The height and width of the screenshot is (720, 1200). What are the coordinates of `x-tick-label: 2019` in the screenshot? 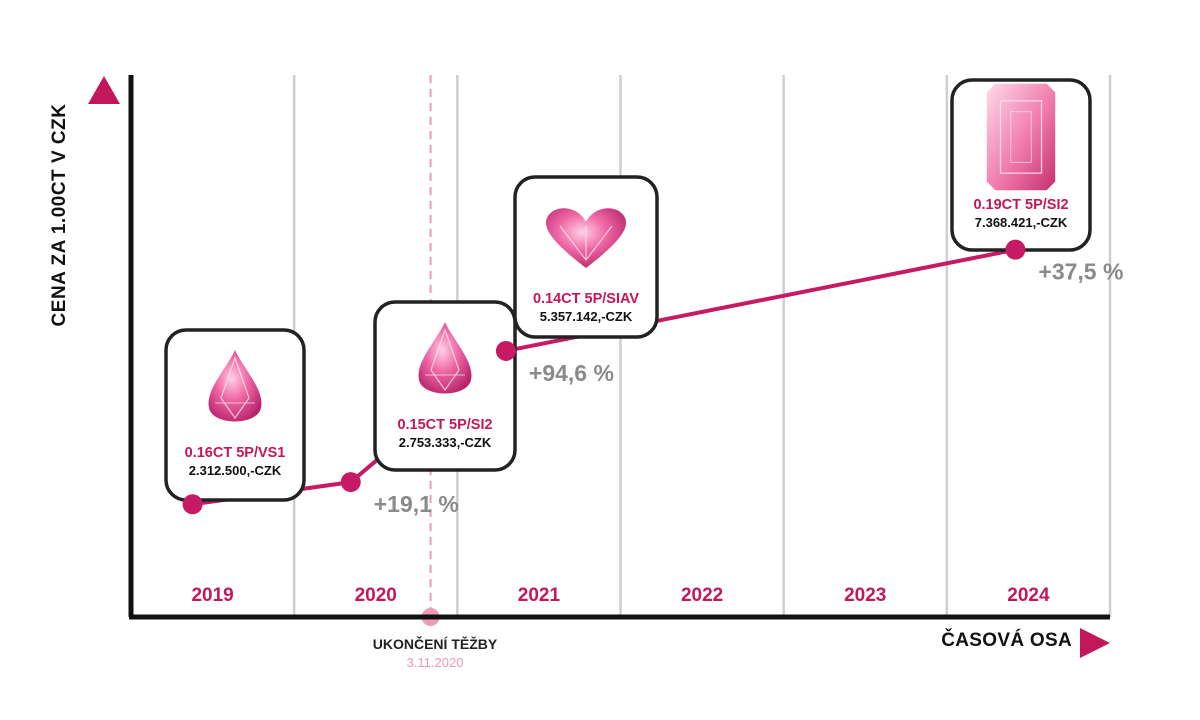 It's located at (212, 595).